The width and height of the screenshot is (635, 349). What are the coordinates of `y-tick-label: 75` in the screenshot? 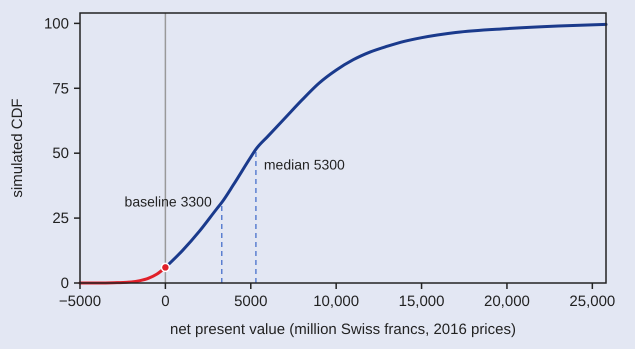 It's located at (60, 89).